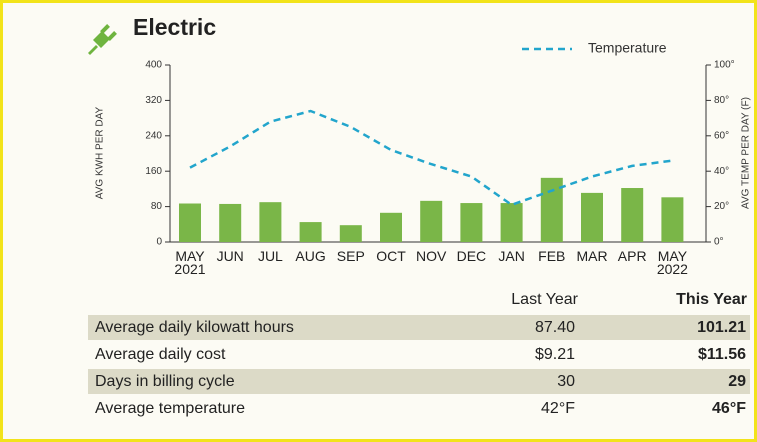  What do you see at coordinates (194, 327) in the screenshot?
I see `table-cell: Average daily kilowatt hours` at bounding box center [194, 327].